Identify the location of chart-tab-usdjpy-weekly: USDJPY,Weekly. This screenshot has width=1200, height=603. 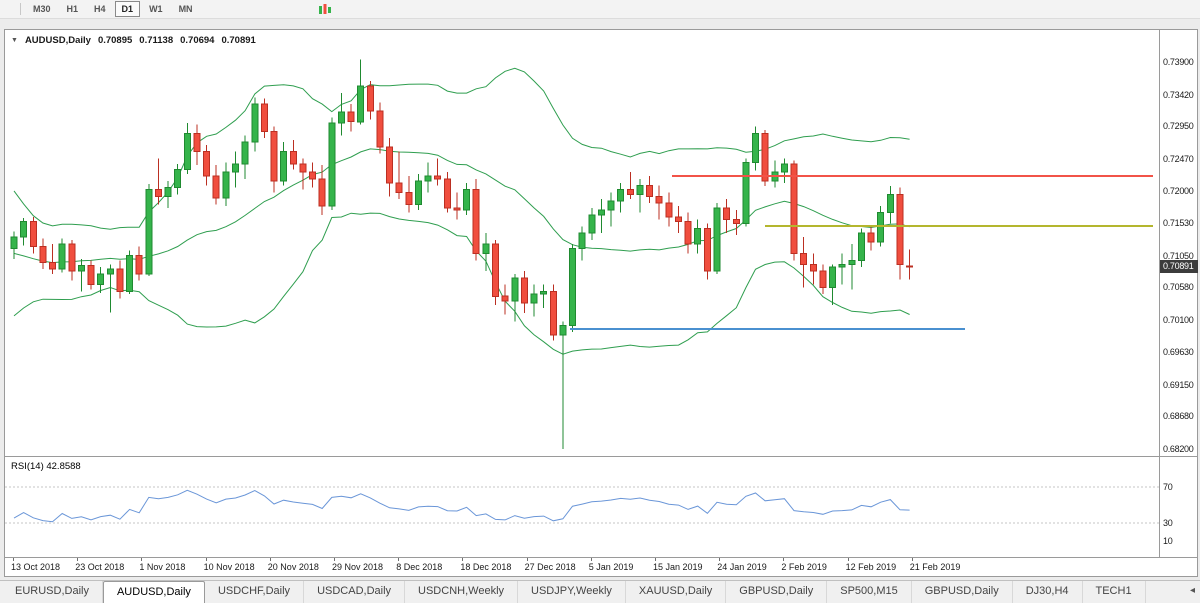
(572, 592).